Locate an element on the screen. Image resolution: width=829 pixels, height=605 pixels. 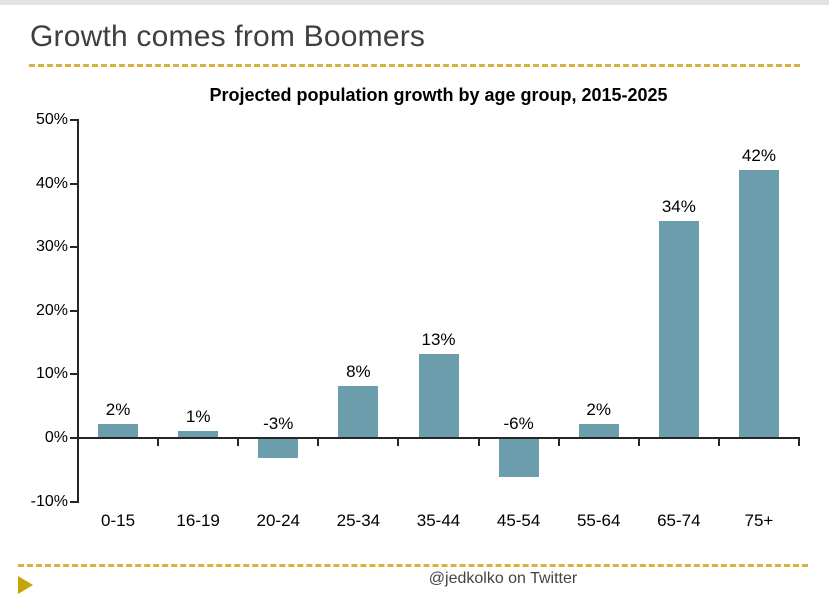
y-axis-tick-label: 30% is located at coordinates (51, 247).